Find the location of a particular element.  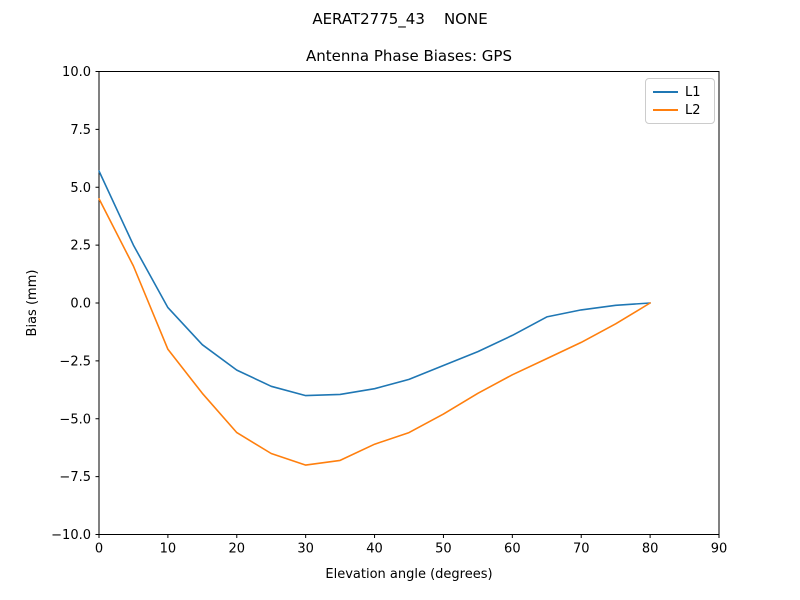

x-tick-label: 10 is located at coordinates (168, 549).